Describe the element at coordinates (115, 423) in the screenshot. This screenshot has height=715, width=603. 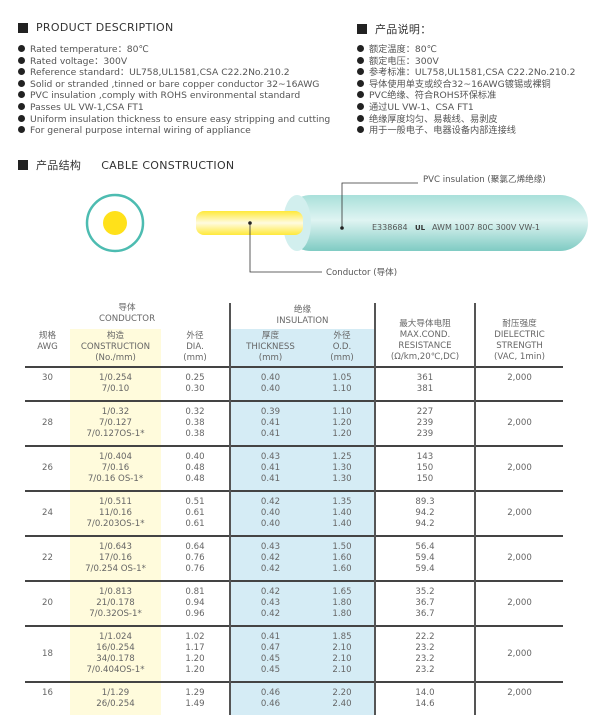
I see `construction-cell: 1/0.32 7/0.127 7/0.127OS-1*` at that location.